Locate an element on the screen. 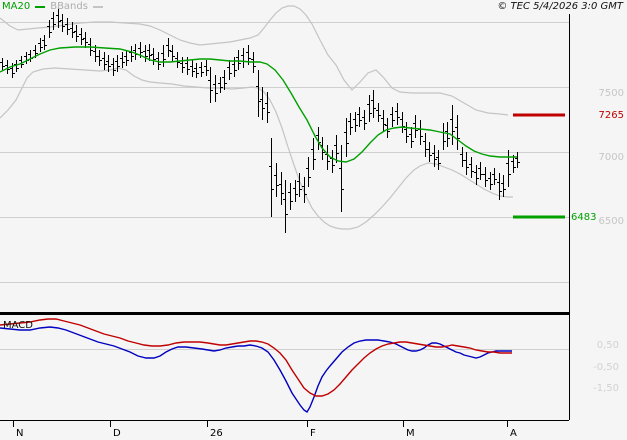 The width and height of the screenshot is (627, 440). macd-axis-labels: 0,50 -0,50 -1,50 is located at coordinates (606, 367).